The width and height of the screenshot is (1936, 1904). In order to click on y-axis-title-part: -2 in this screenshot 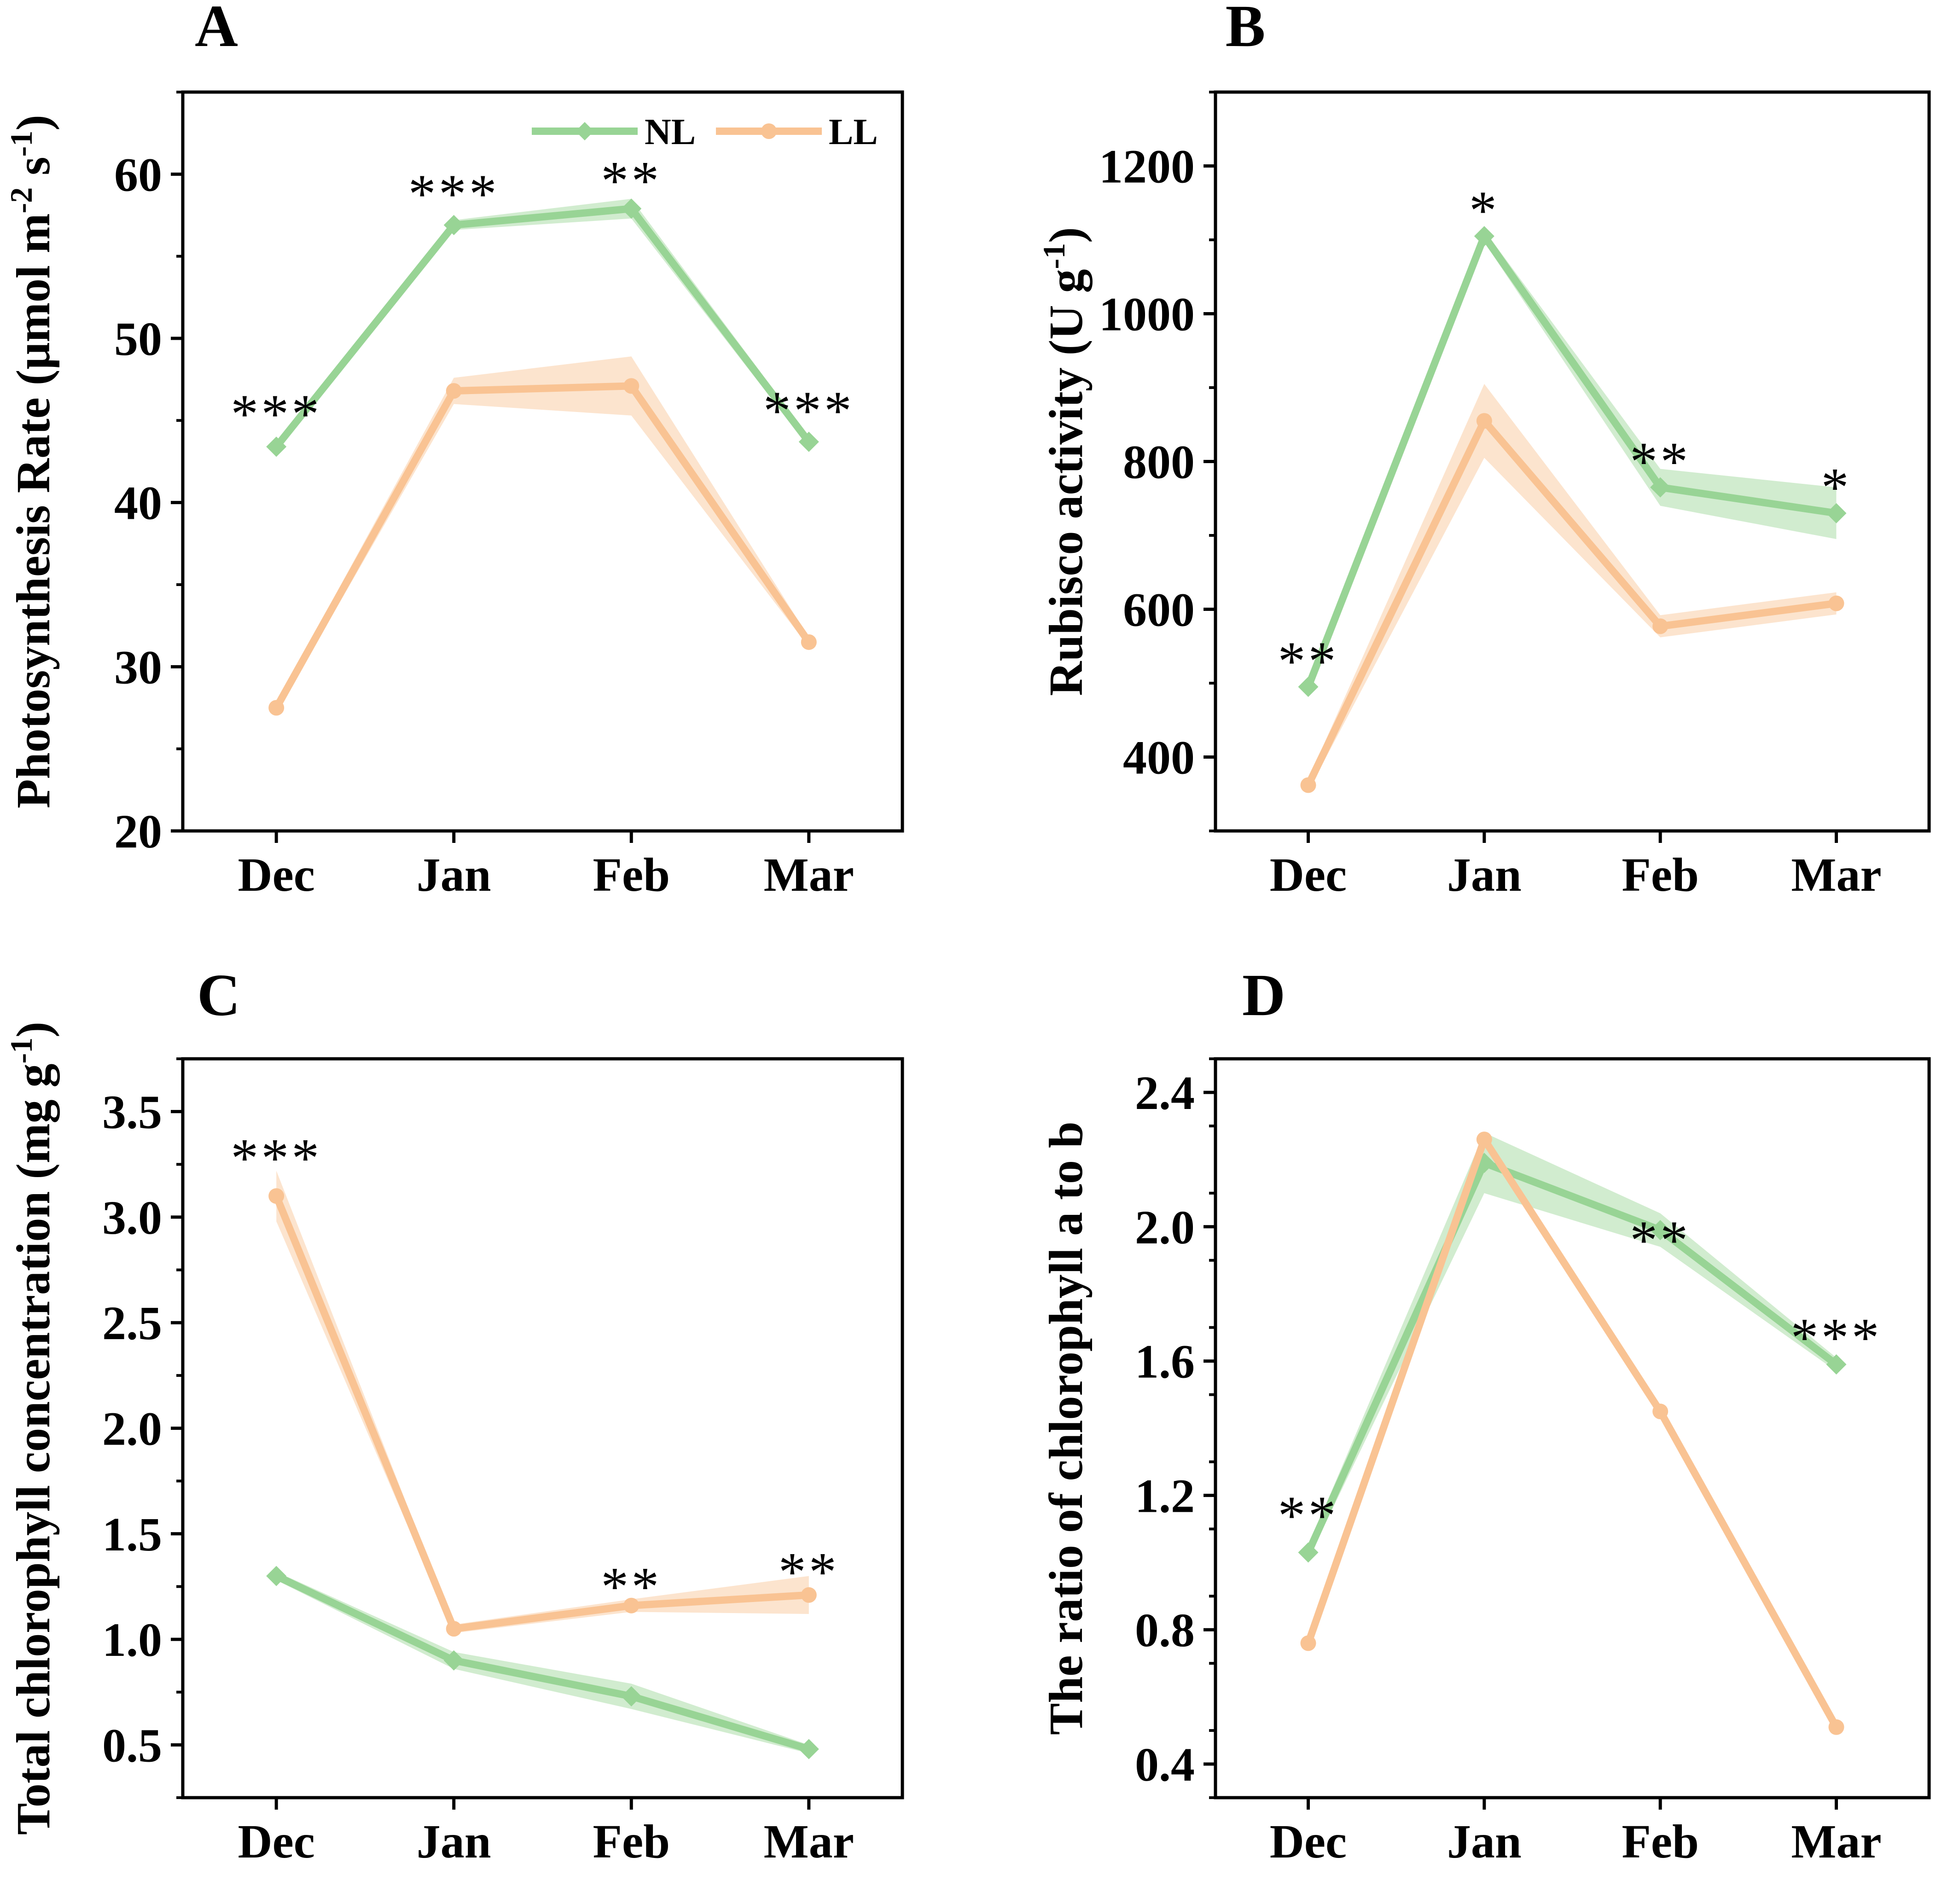, I will do `click(21, 200)`.